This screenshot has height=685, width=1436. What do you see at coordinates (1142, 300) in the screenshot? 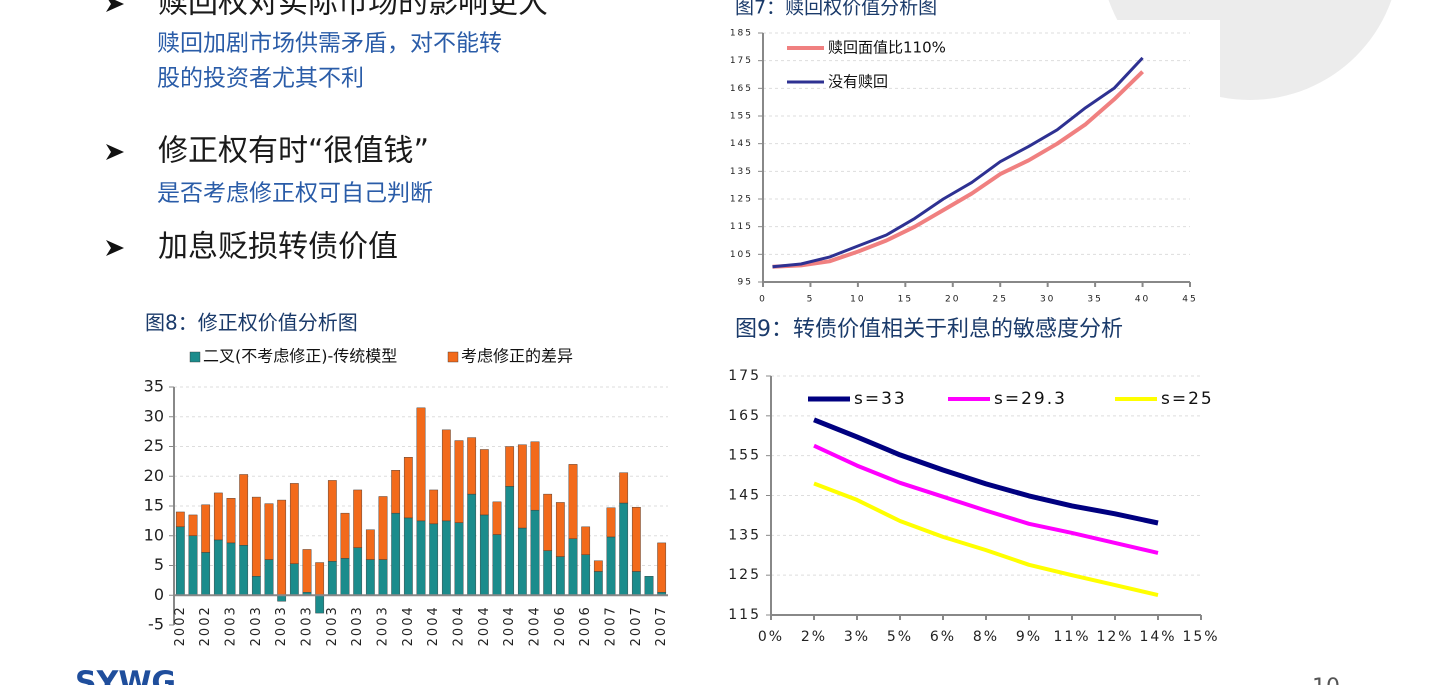
I see `x-tick-label: 40` at bounding box center [1142, 300].